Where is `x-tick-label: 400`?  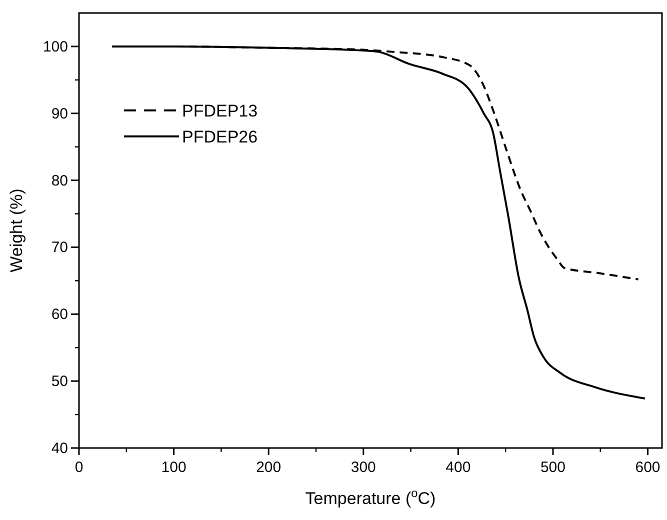 x-tick-label: 400 is located at coordinates (458, 467).